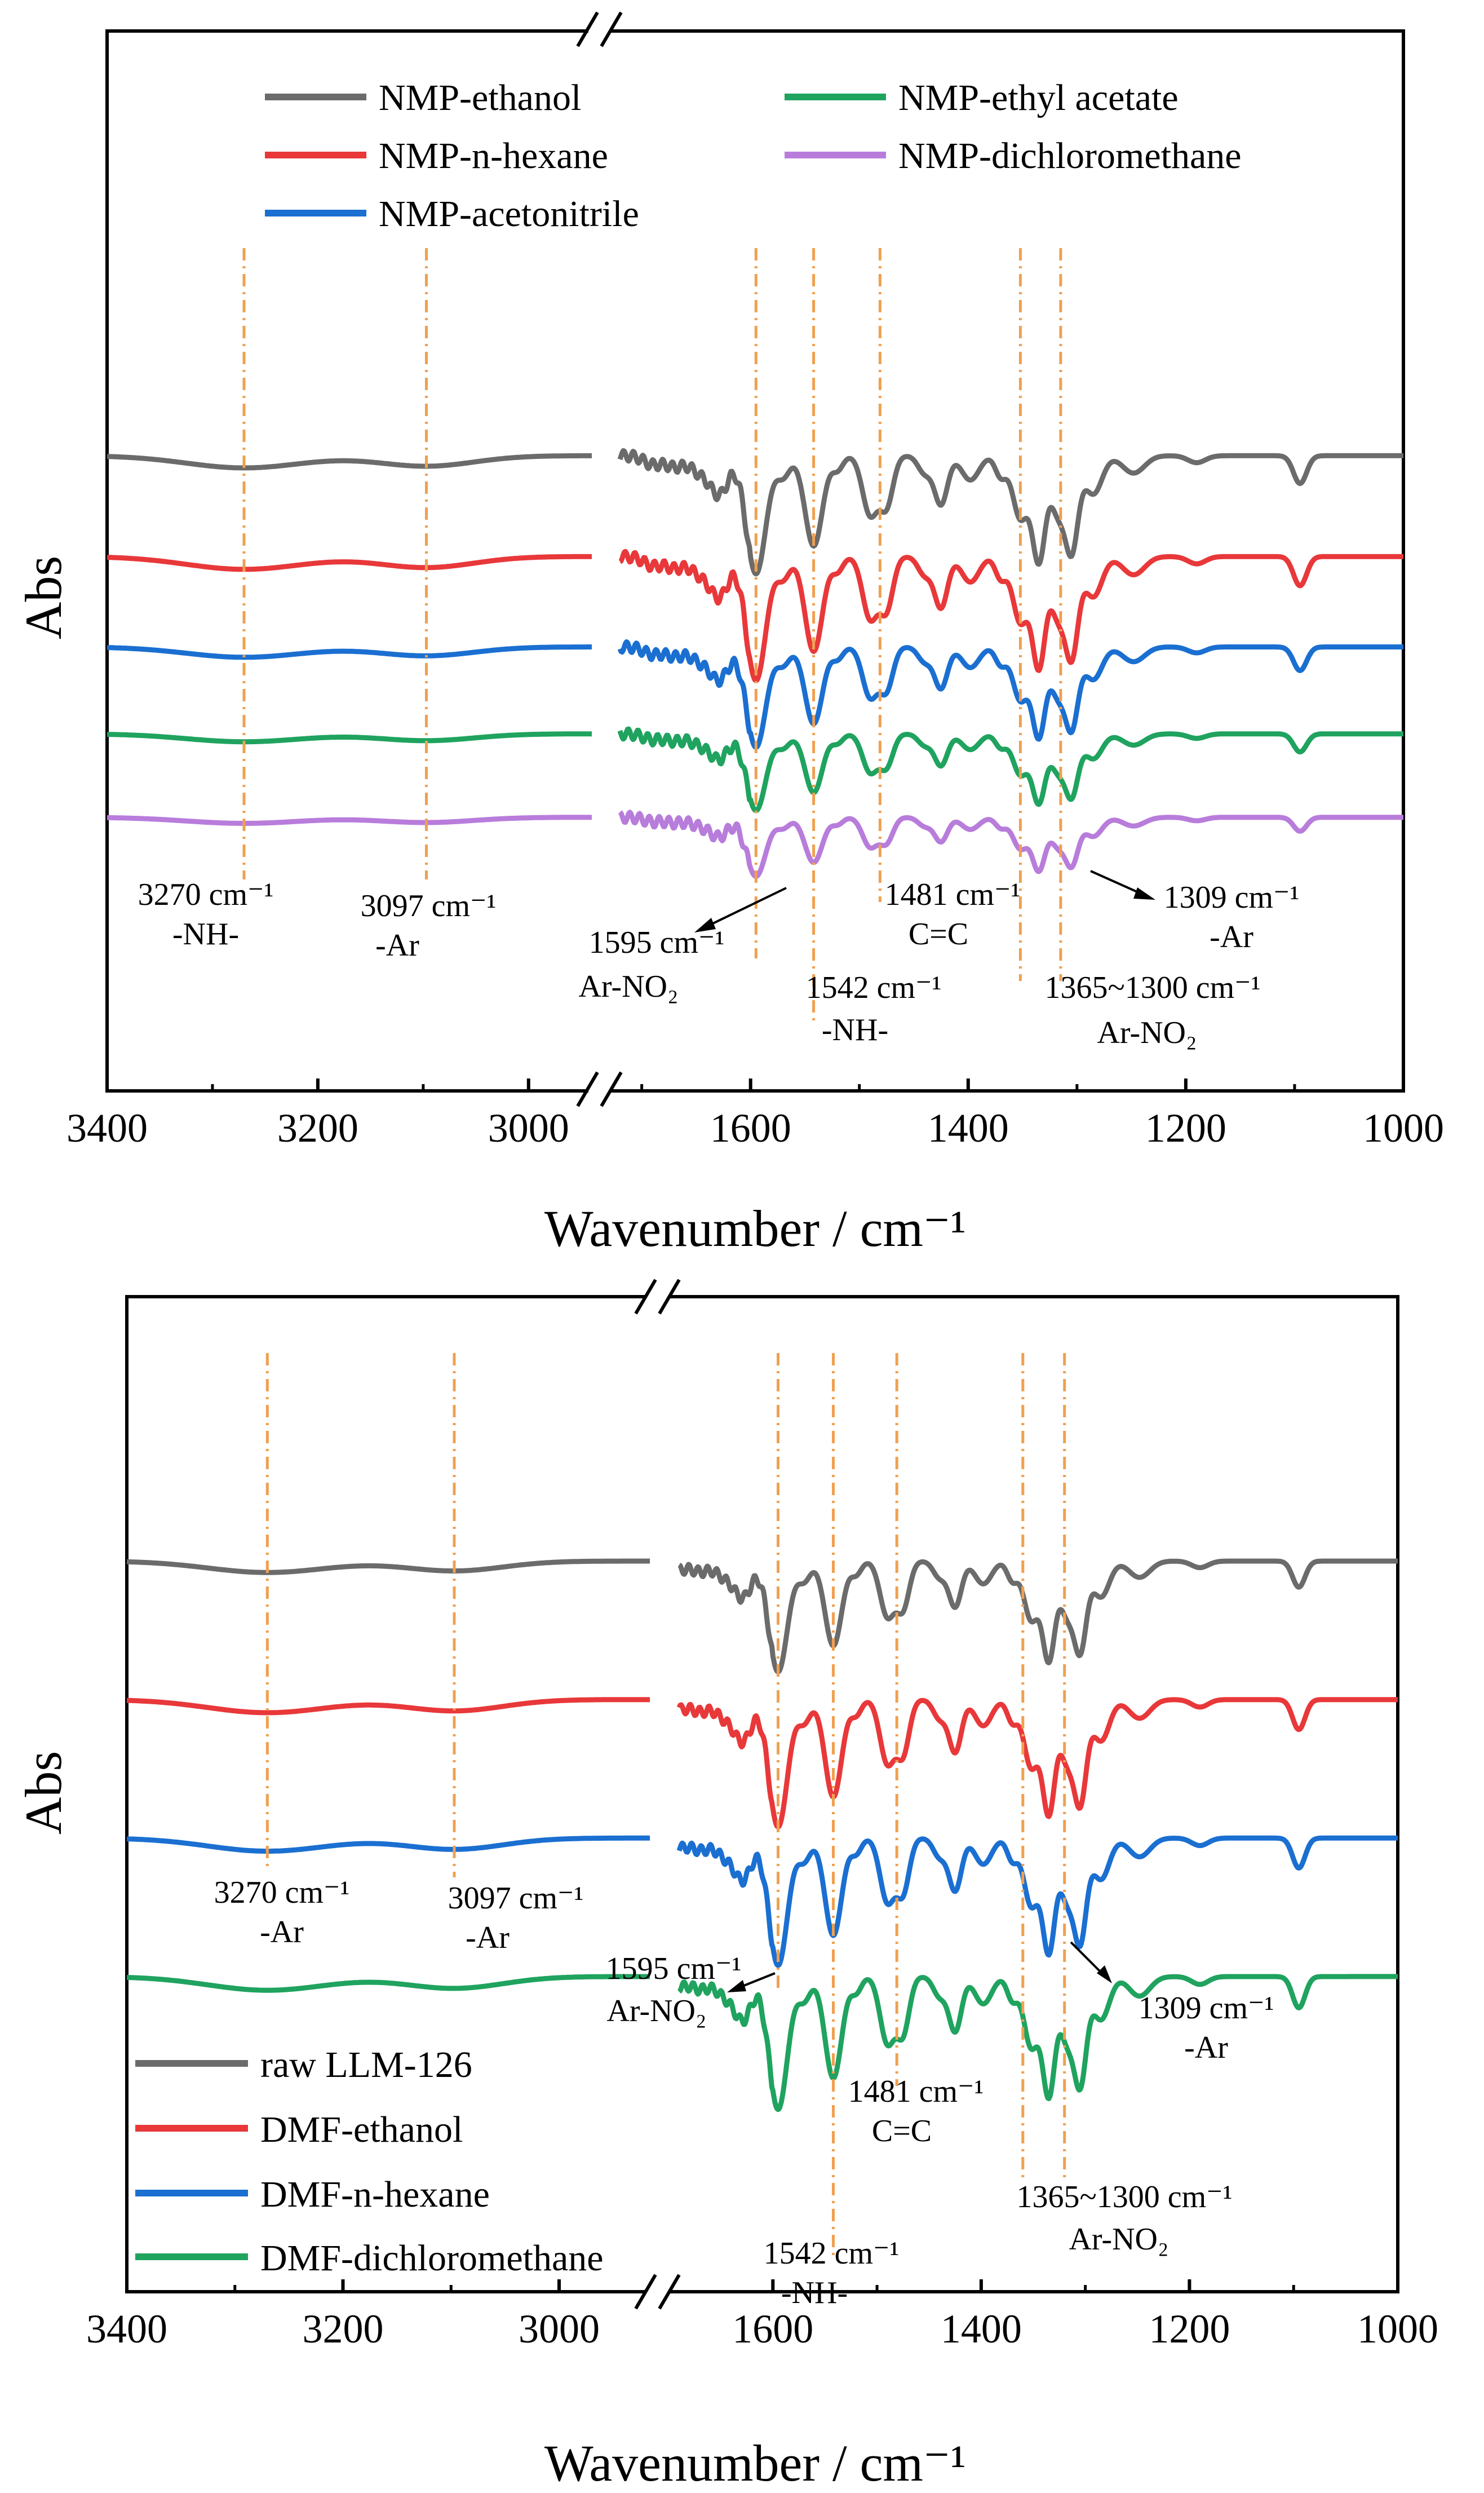 Image resolution: width=1484 pixels, height=2493 pixels. What do you see at coordinates (282, 1933) in the screenshot?
I see `ann-b3270-group: -Ar` at bounding box center [282, 1933].